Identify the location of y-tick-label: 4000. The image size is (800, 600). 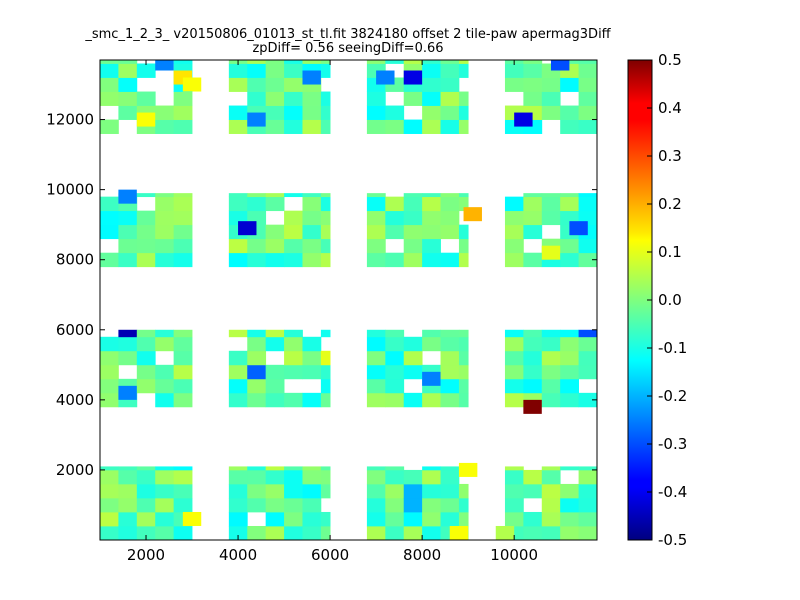
(75, 400).